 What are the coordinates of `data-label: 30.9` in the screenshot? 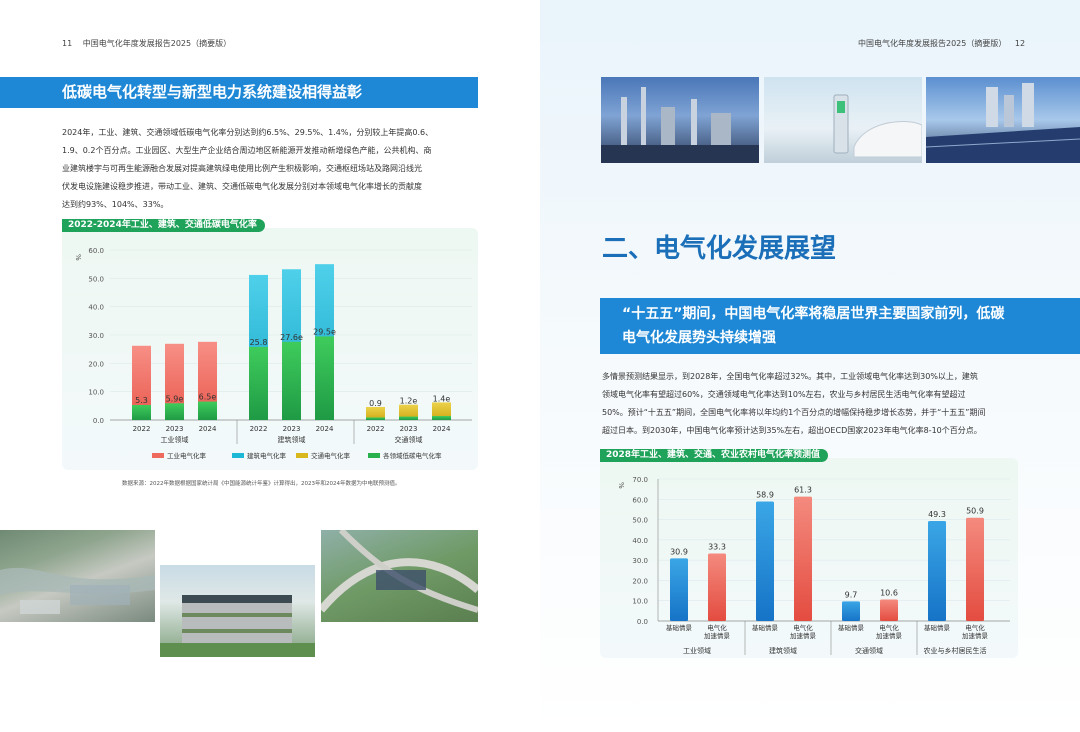 It's located at (679, 551).